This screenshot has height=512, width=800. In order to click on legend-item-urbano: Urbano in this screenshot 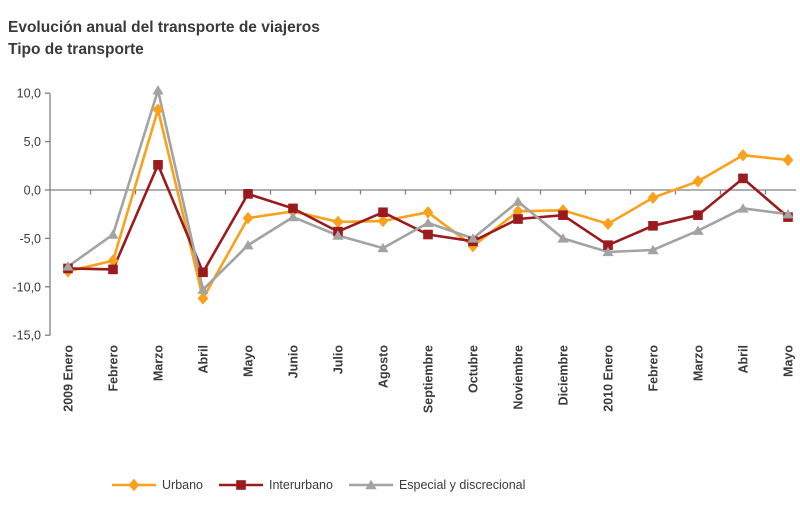, I will do `click(157, 485)`.